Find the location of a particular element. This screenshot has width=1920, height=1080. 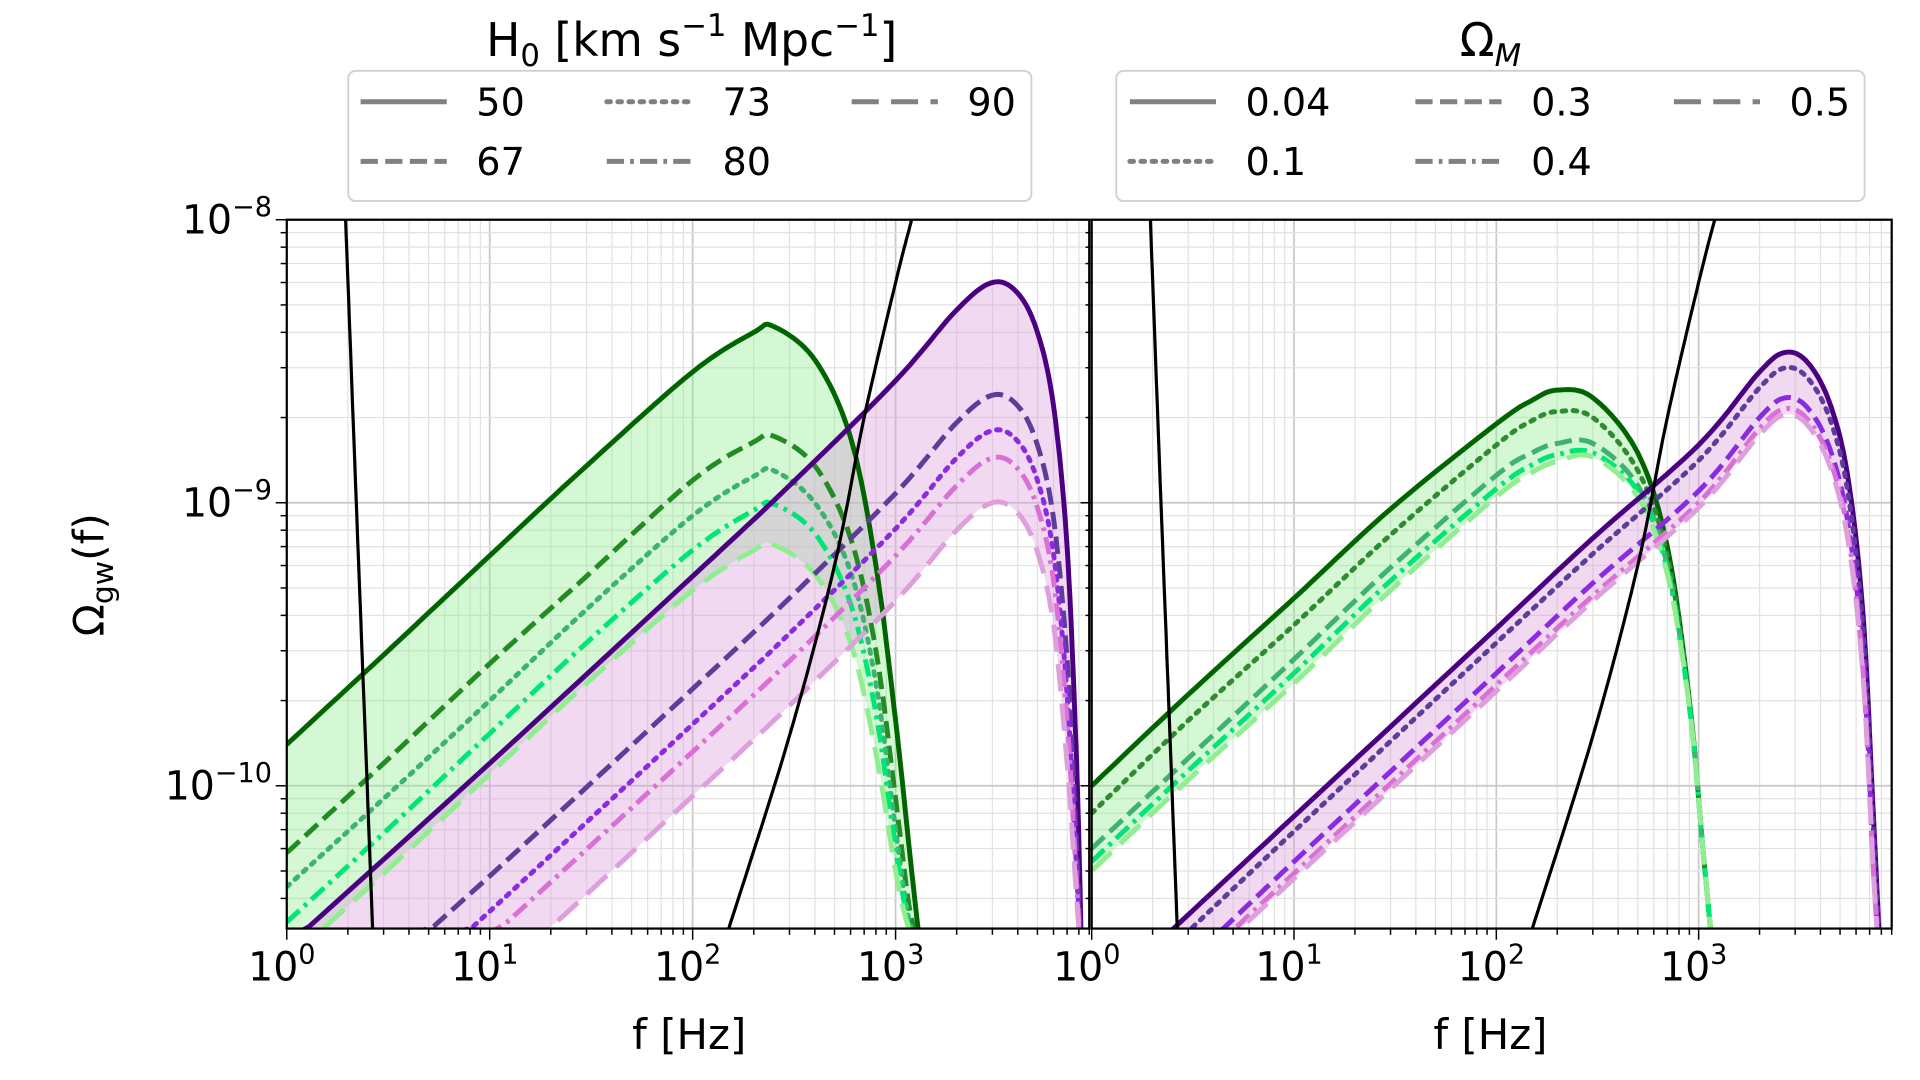

legend-label: 50 is located at coordinates (500, 102).